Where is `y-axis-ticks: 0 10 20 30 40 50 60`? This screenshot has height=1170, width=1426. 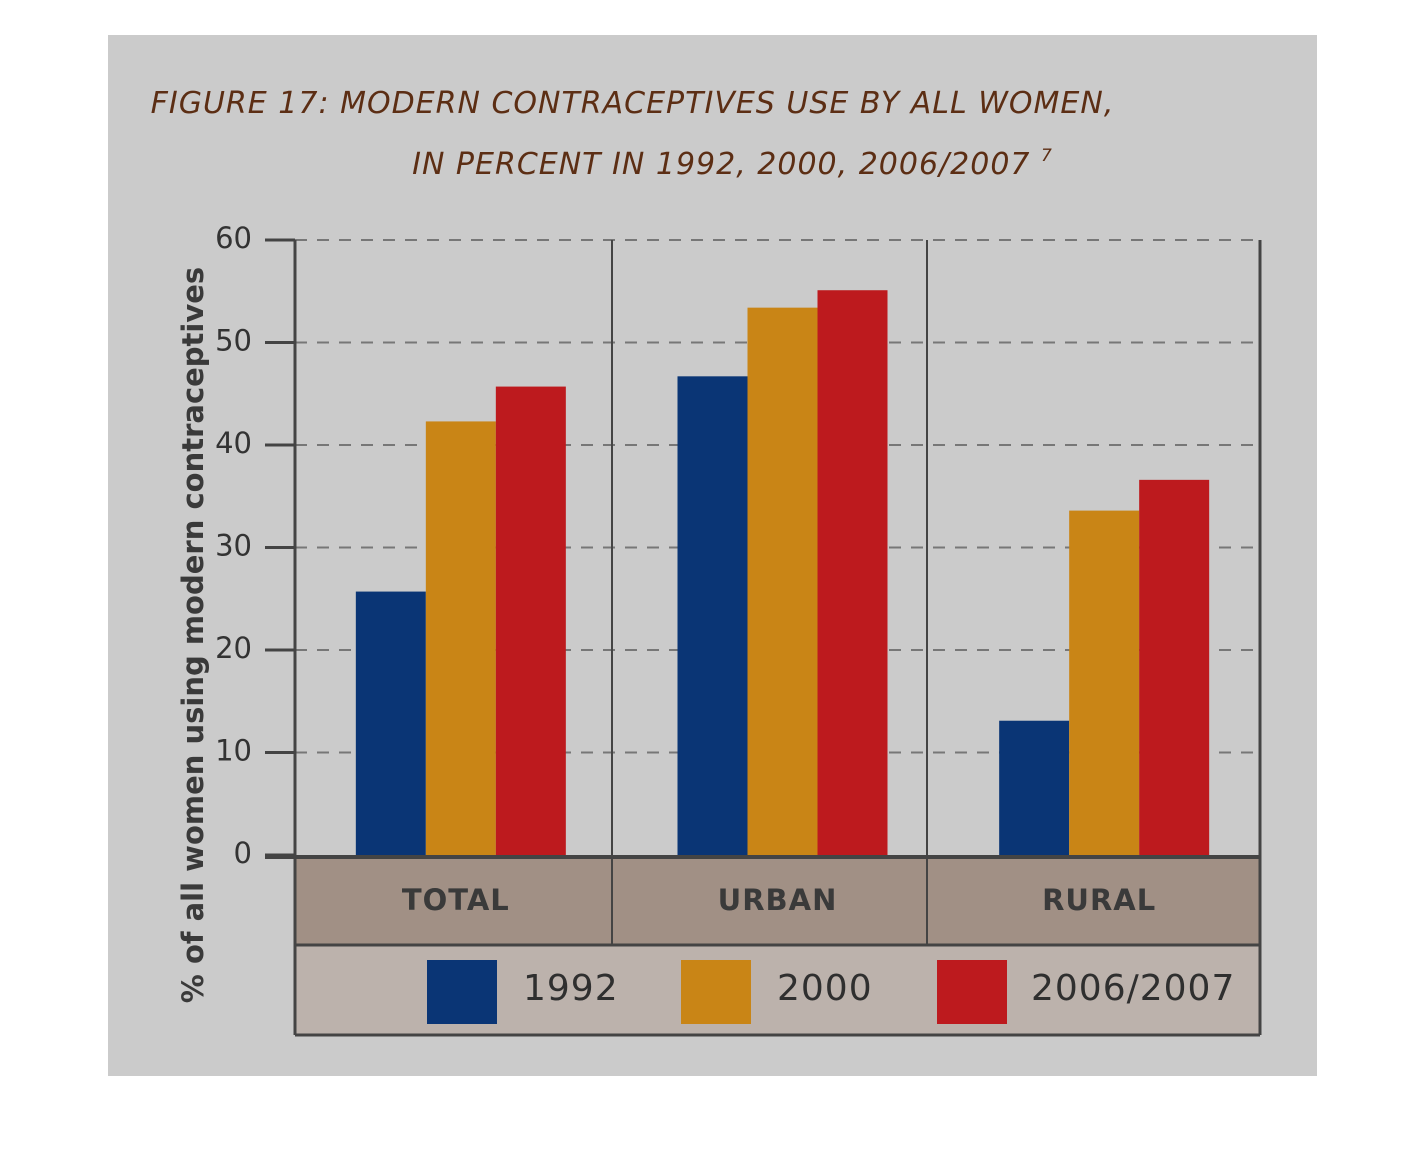
y-axis-ticks: 0 10 20 30 40 50 60 is located at coordinates (255, 545).